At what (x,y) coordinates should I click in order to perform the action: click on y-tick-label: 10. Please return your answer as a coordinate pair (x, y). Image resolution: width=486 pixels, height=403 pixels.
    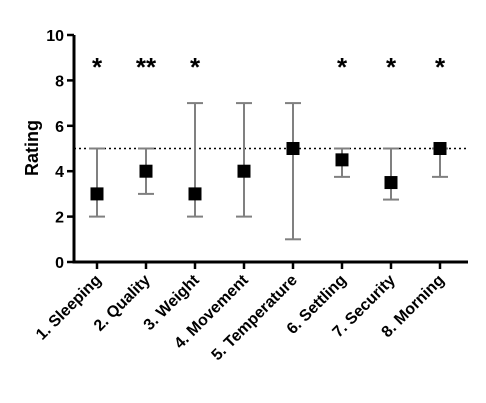
    Looking at the image, I should click on (55, 36).